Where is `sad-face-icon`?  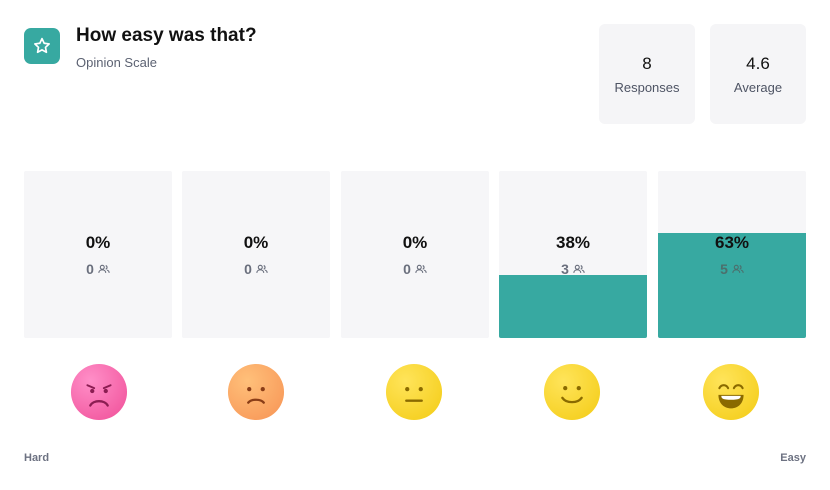 sad-face-icon is located at coordinates (256, 392).